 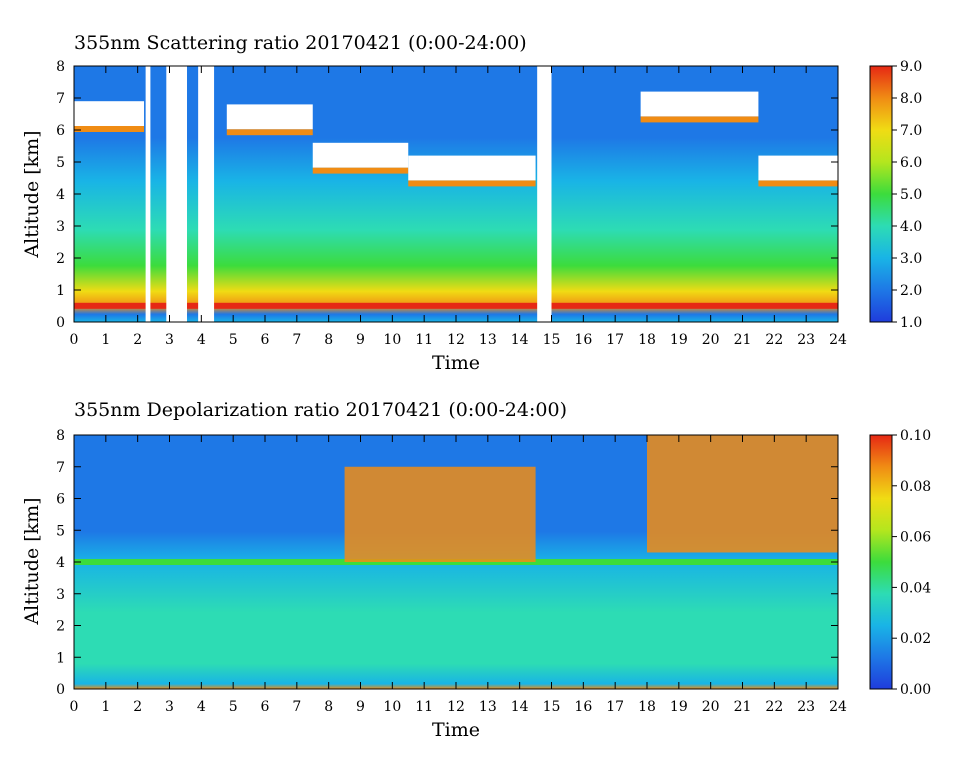 I want to click on colorbar-tick-label: 5.0, so click(x=911, y=195).